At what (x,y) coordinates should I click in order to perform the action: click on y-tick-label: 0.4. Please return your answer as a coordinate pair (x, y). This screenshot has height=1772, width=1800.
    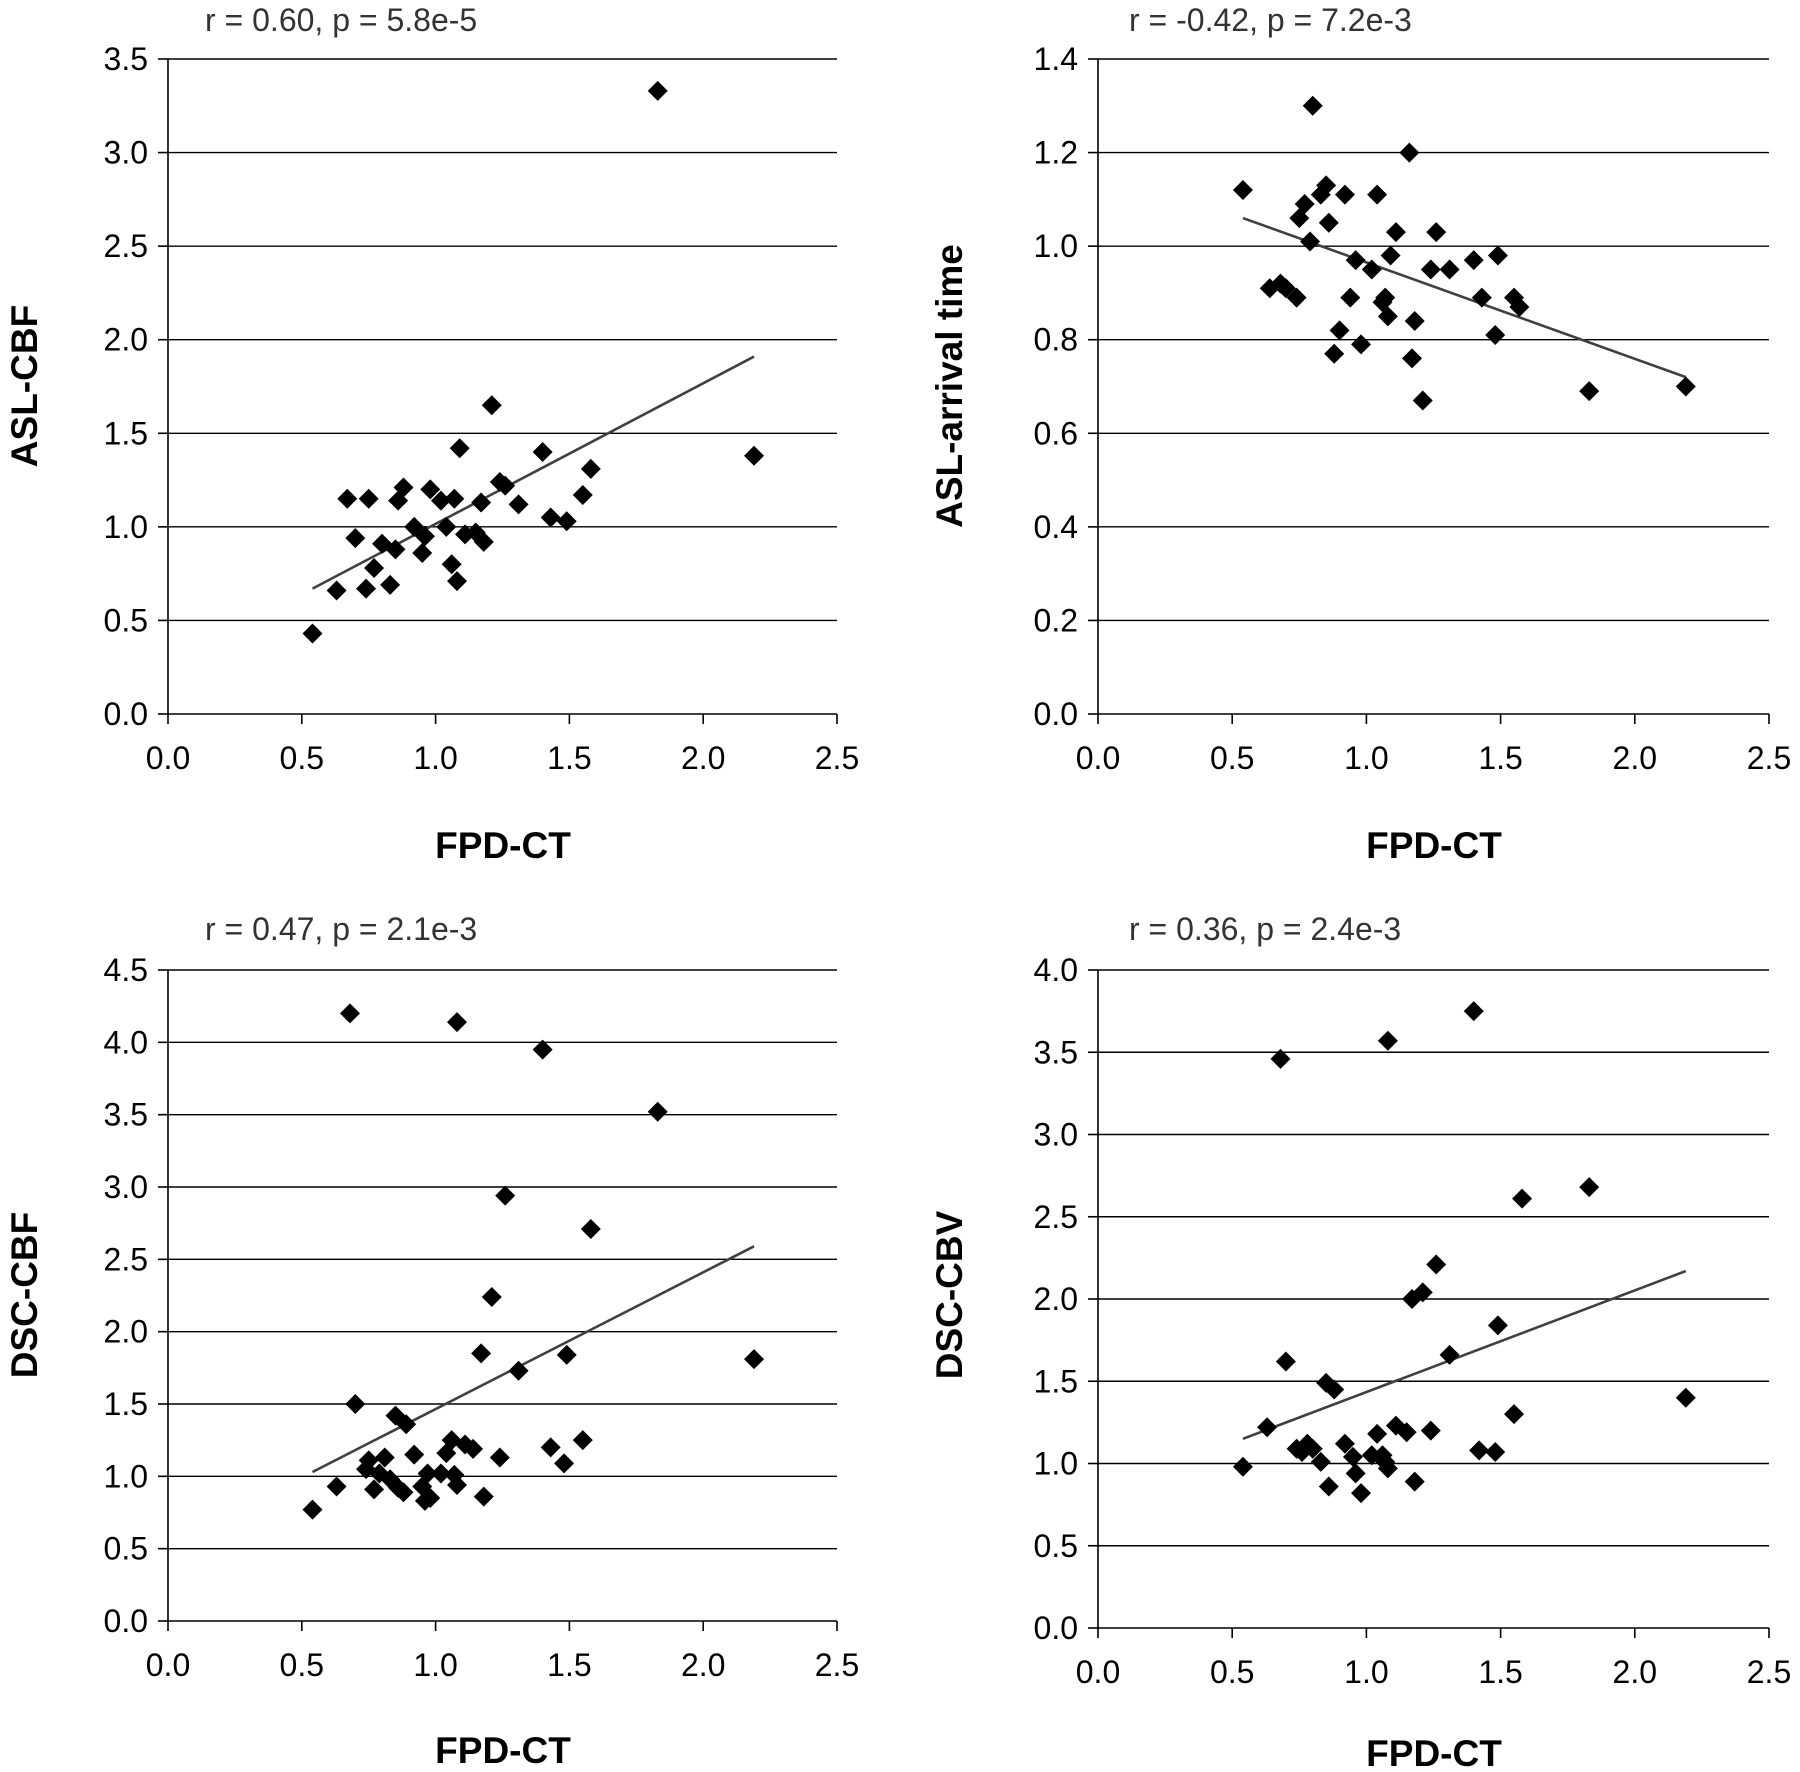
    Looking at the image, I should click on (1056, 527).